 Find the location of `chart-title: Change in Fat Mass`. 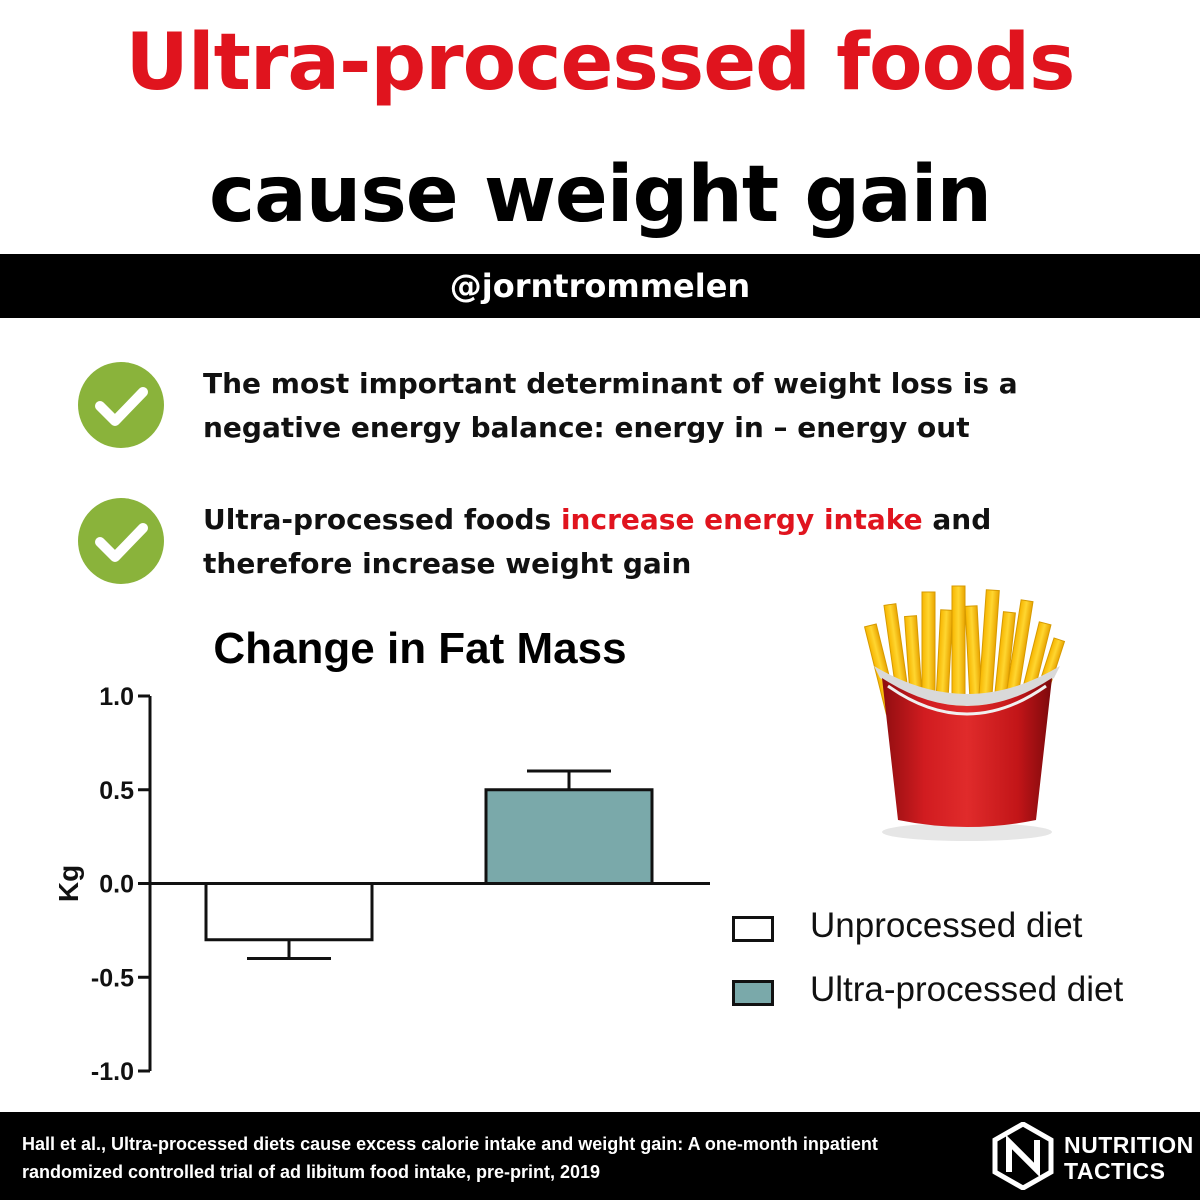

chart-title: Change in Fat Mass is located at coordinates (420, 648).